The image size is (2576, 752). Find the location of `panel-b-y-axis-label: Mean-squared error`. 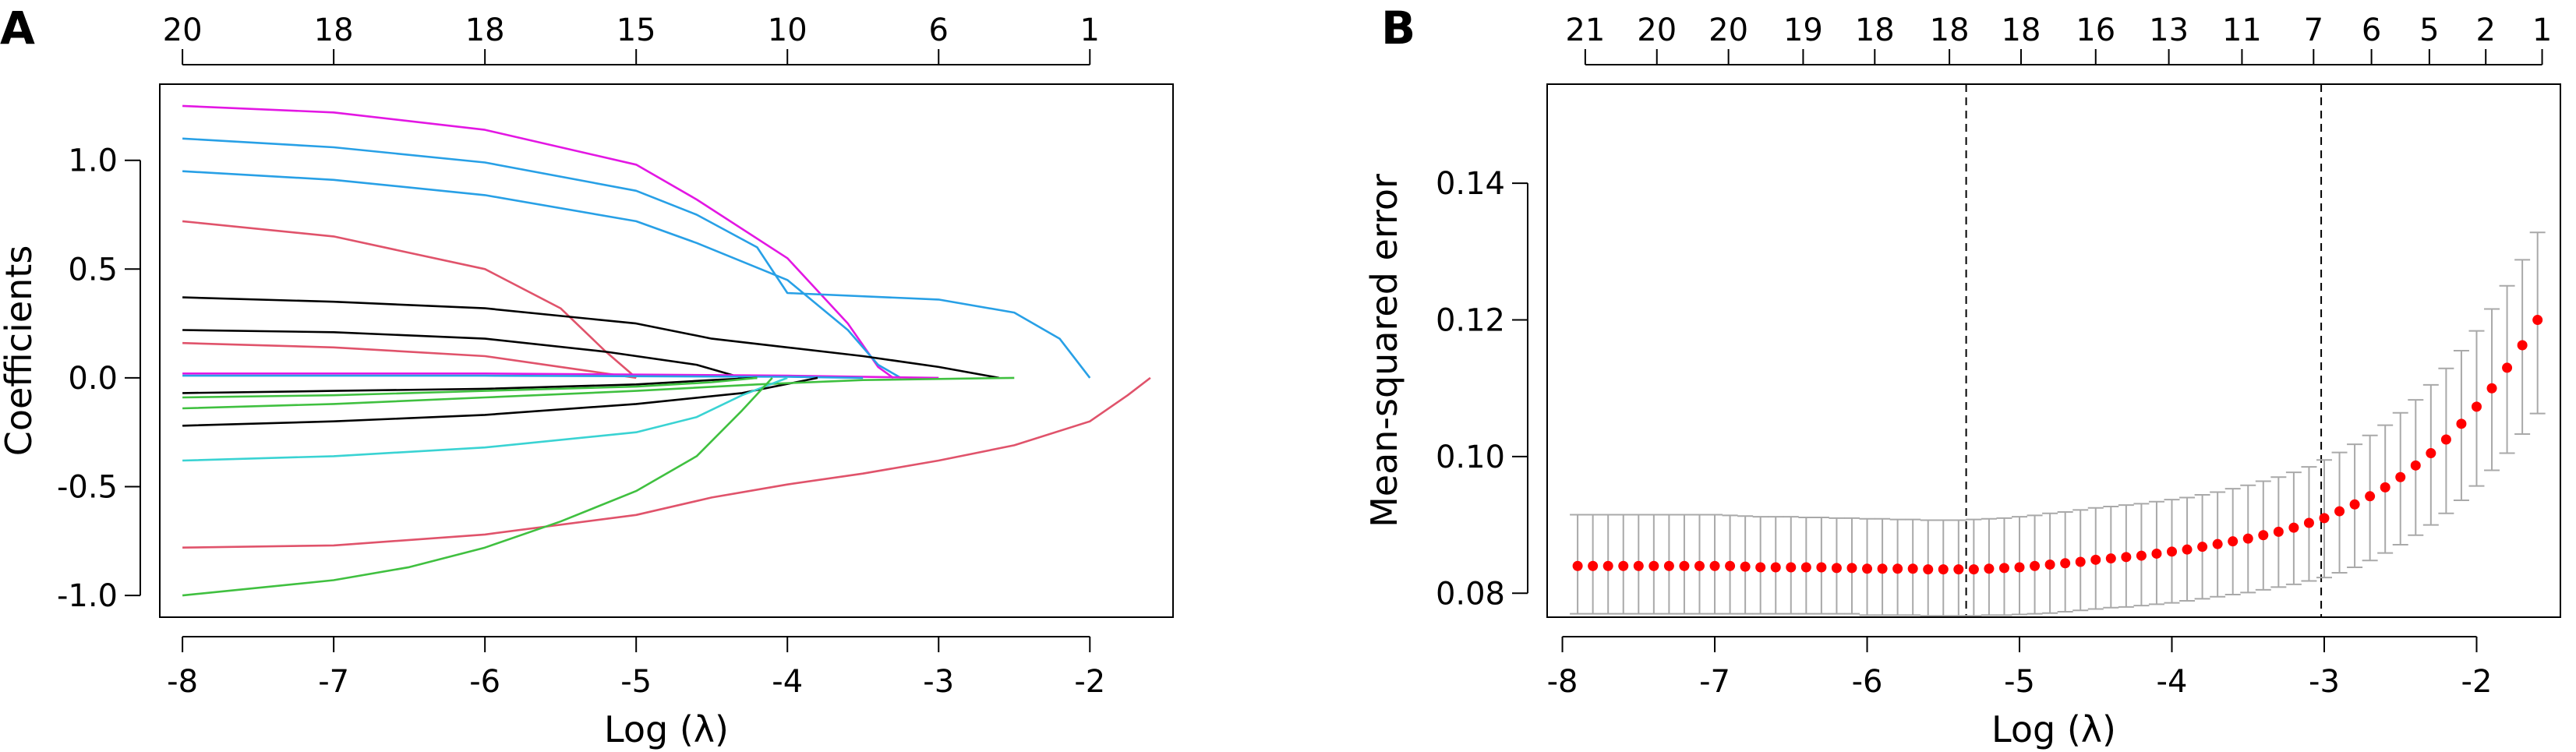

panel-b-y-axis-label: Mean-squared error is located at coordinates (1384, 351).